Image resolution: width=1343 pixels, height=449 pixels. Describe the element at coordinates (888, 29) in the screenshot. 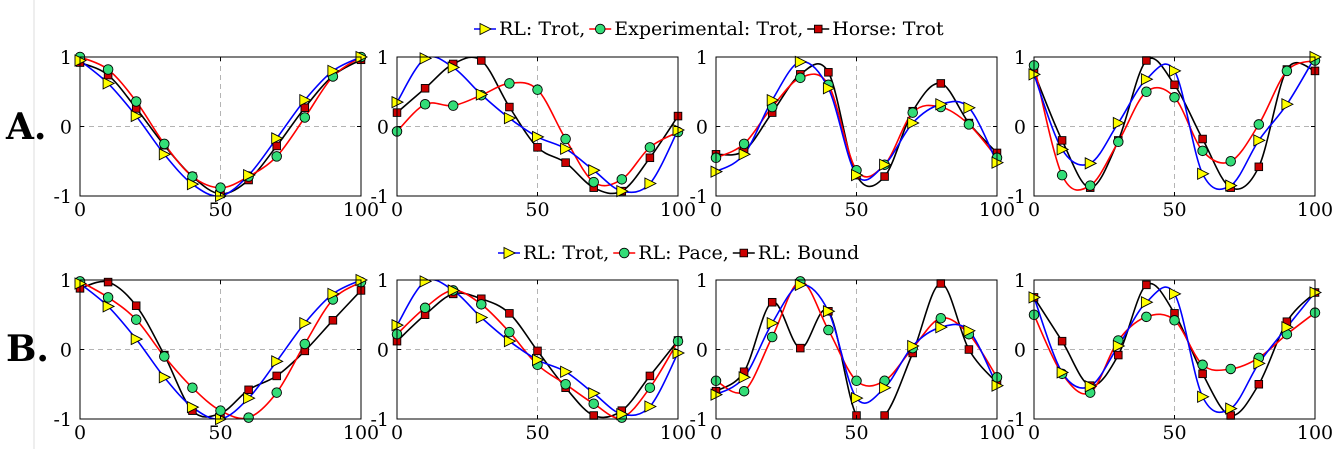

I see `legend-label: Horse: Trot` at that location.